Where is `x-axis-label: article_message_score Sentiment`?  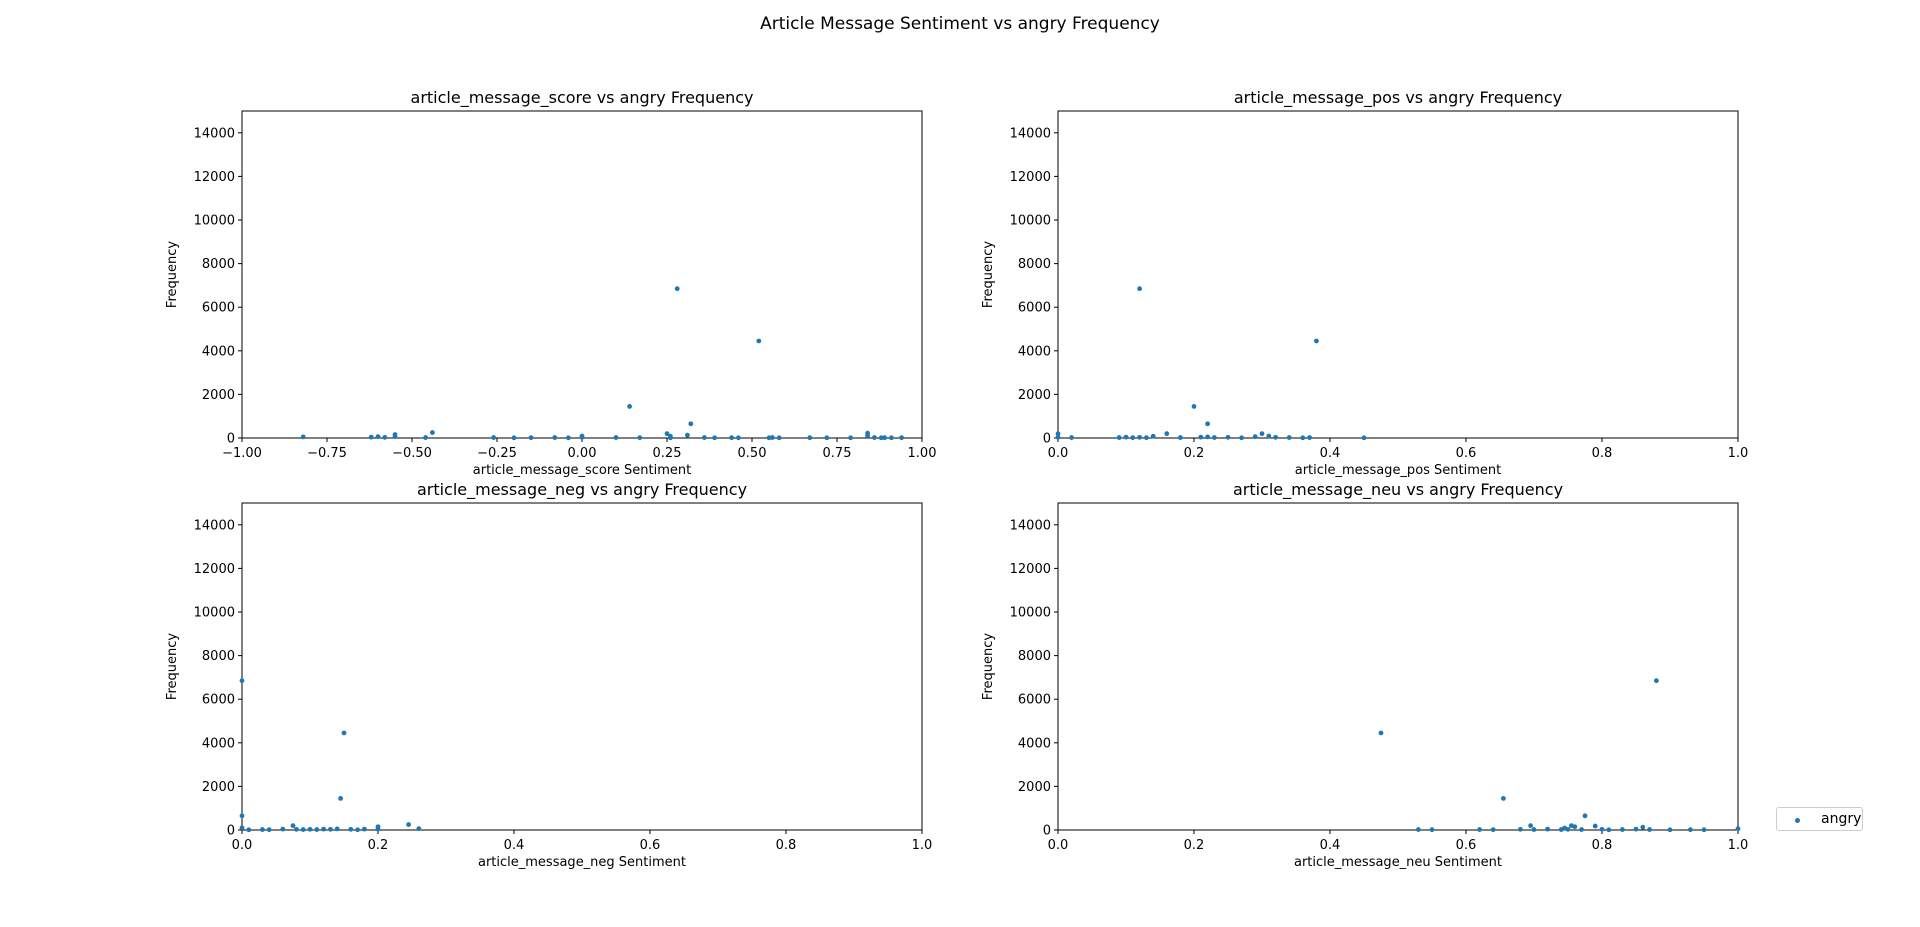 x-axis-label: article_message_score Sentiment is located at coordinates (582, 470).